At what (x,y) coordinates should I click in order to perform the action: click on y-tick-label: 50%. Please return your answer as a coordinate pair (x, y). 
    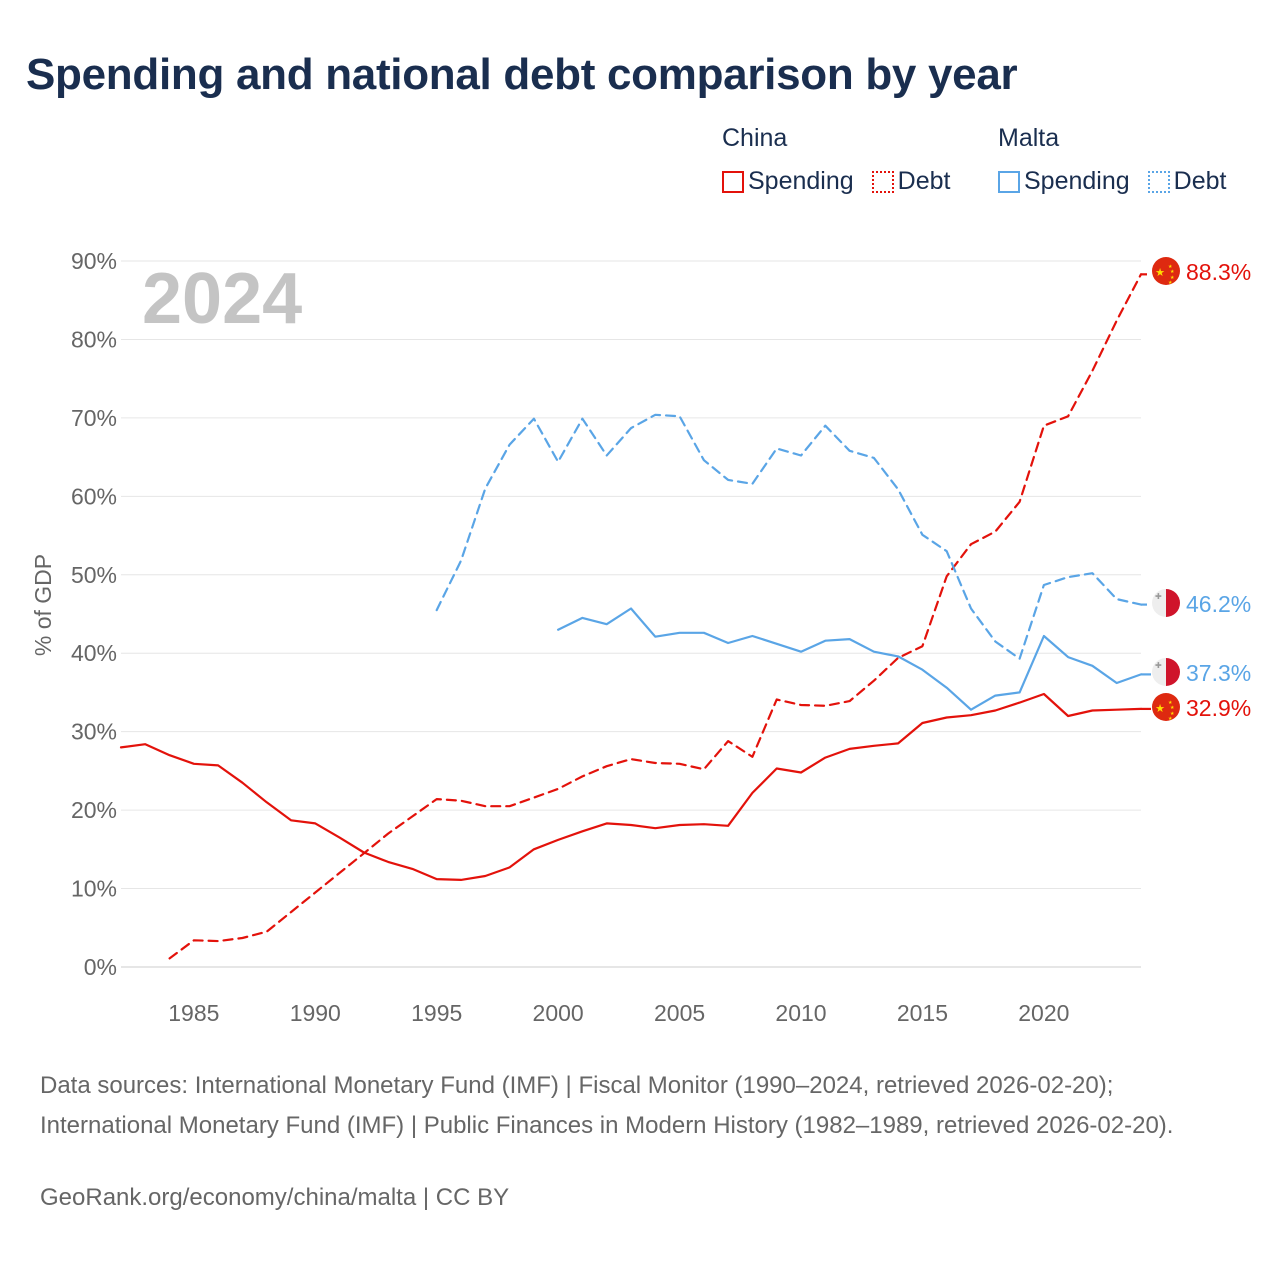
    Looking at the image, I should click on (94, 575).